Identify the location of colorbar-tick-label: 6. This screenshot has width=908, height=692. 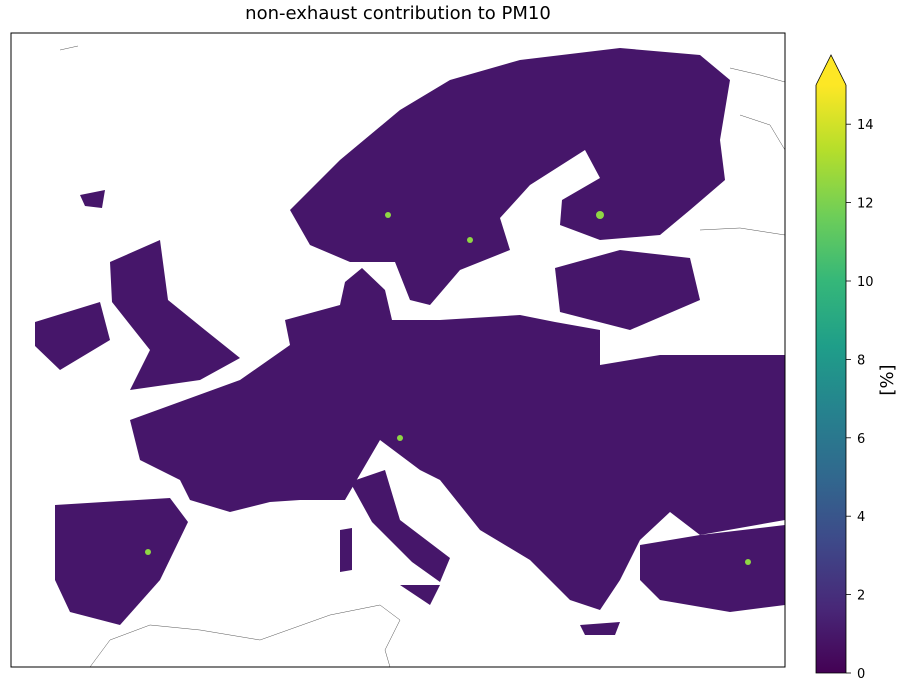
(861, 439).